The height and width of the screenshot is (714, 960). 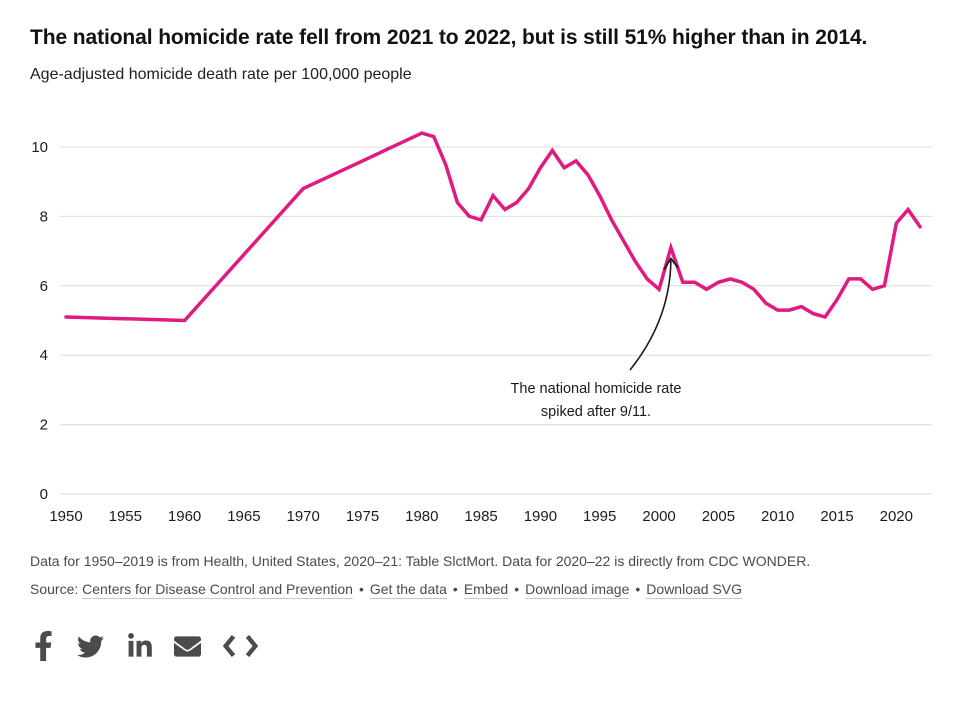 What do you see at coordinates (596, 389) in the screenshot?
I see `annotation-text-line1: The national homicide rate` at bounding box center [596, 389].